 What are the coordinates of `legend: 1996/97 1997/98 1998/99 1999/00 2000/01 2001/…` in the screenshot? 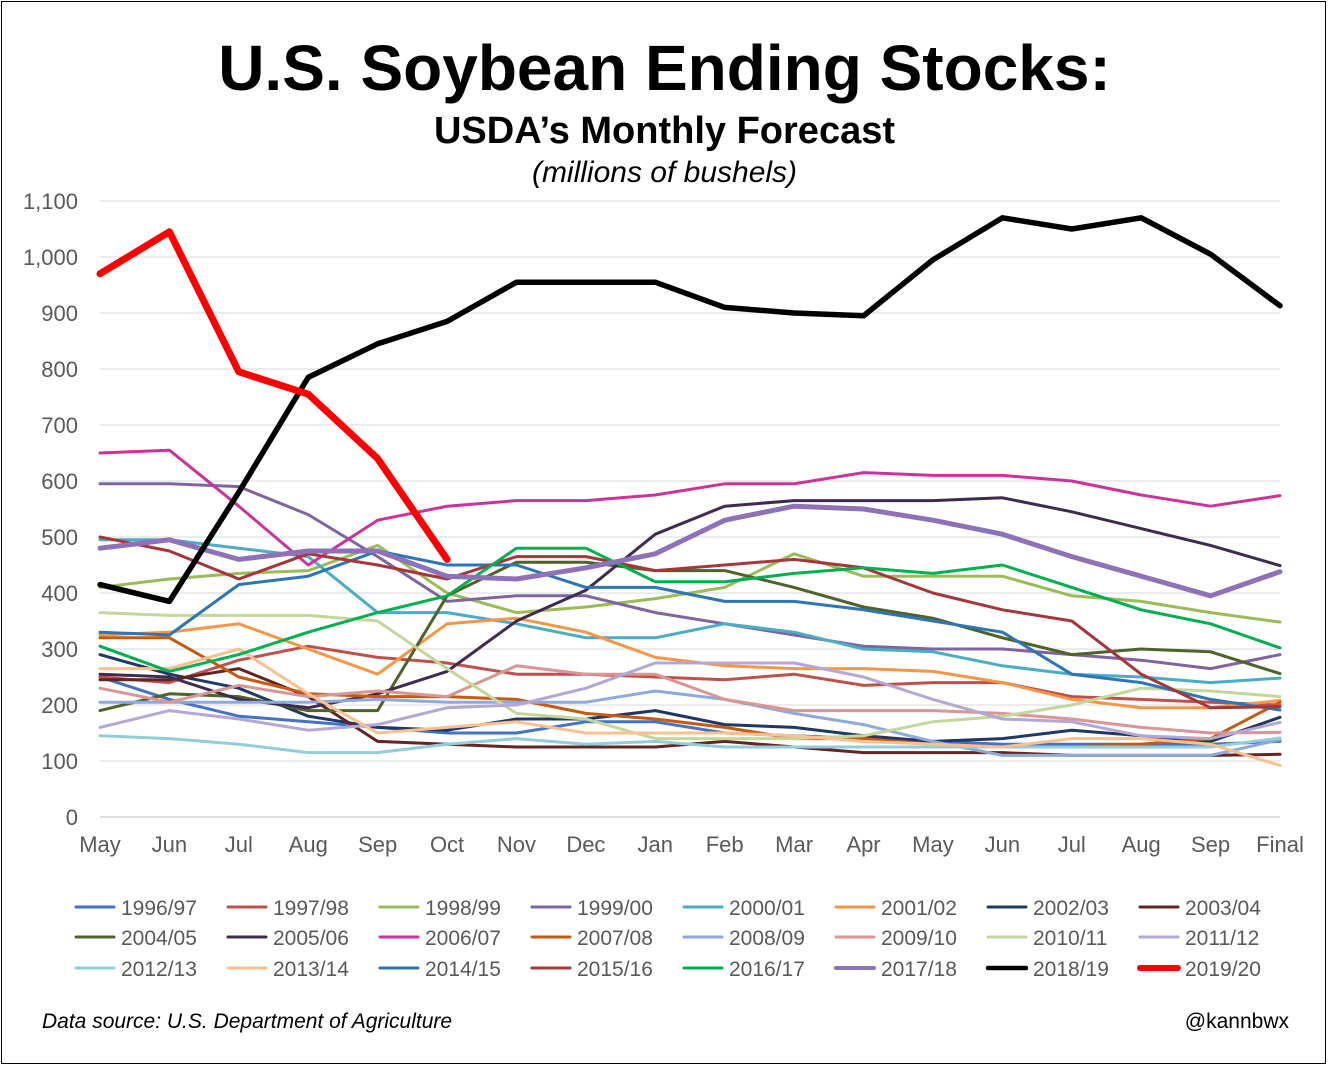 It's located at (667, 939).